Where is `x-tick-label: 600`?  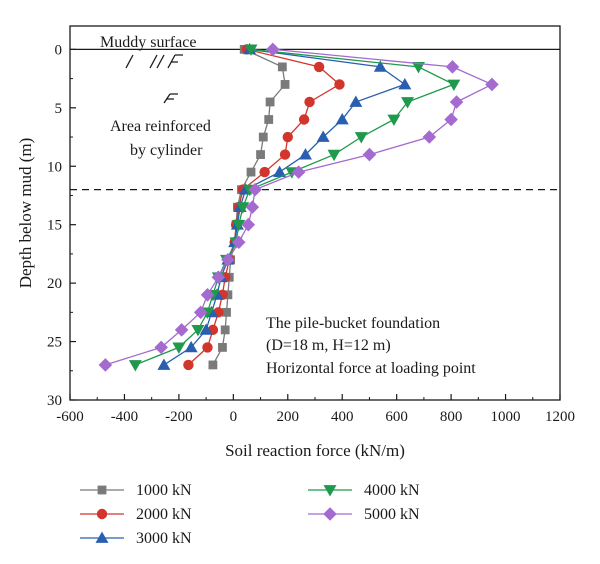
x-tick-label: 600 is located at coordinates (396, 417).